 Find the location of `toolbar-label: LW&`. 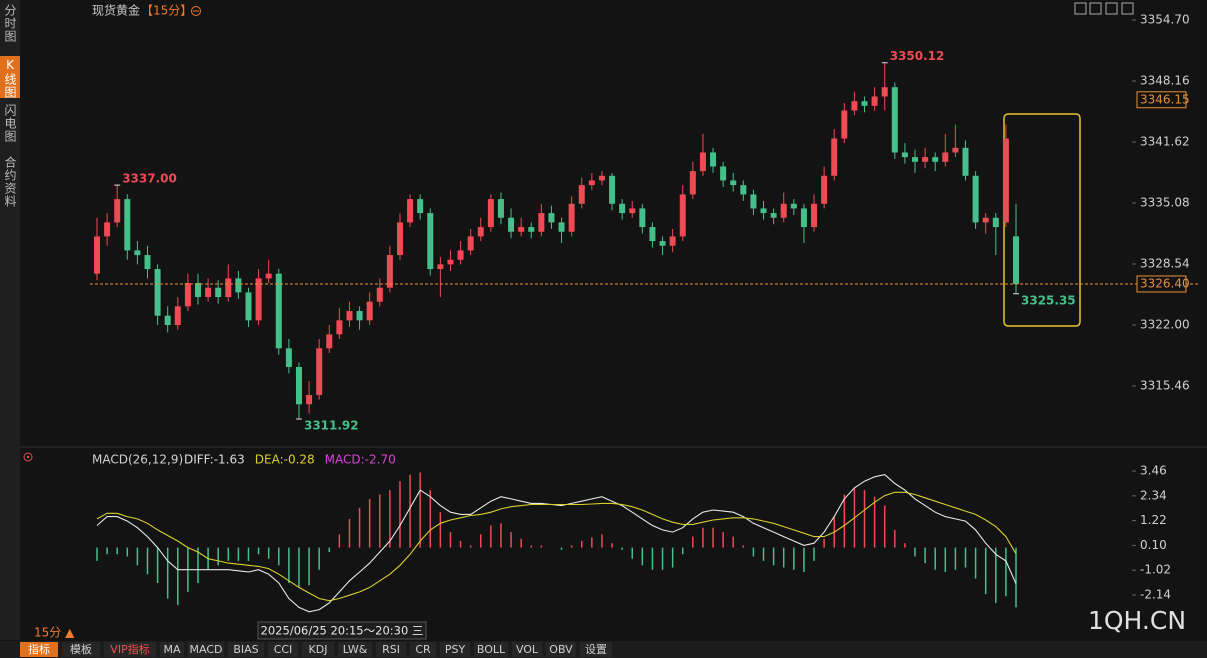

toolbar-label: LW& is located at coordinates (355, 649).